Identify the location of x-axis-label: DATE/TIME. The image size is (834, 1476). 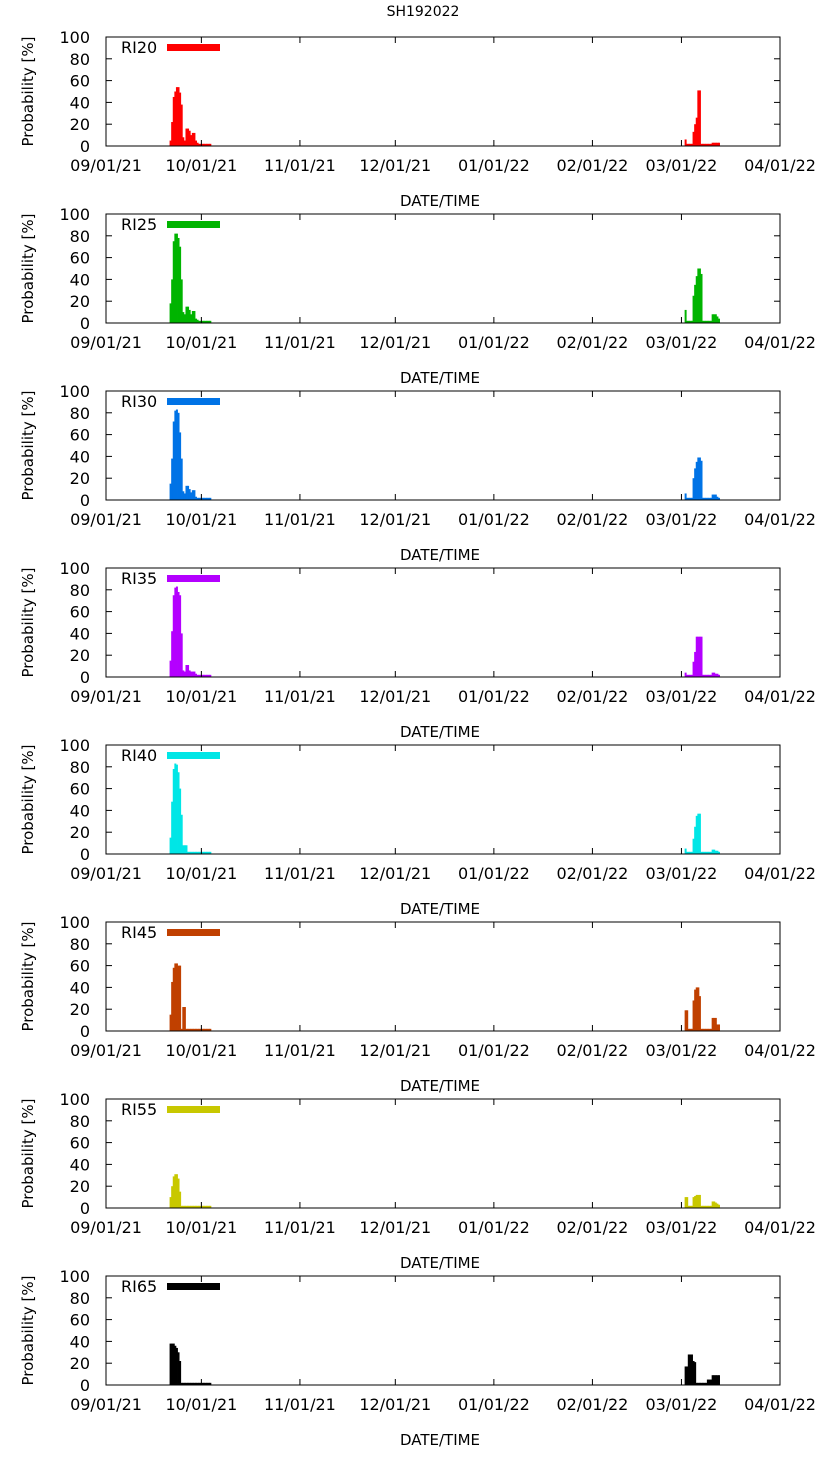
(440, 1263).